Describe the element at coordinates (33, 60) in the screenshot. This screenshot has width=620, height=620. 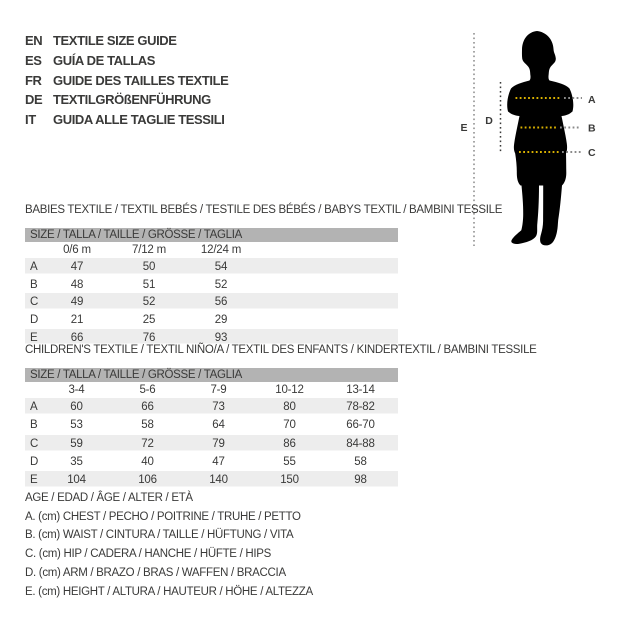
I see `language-code: ES` at that location.